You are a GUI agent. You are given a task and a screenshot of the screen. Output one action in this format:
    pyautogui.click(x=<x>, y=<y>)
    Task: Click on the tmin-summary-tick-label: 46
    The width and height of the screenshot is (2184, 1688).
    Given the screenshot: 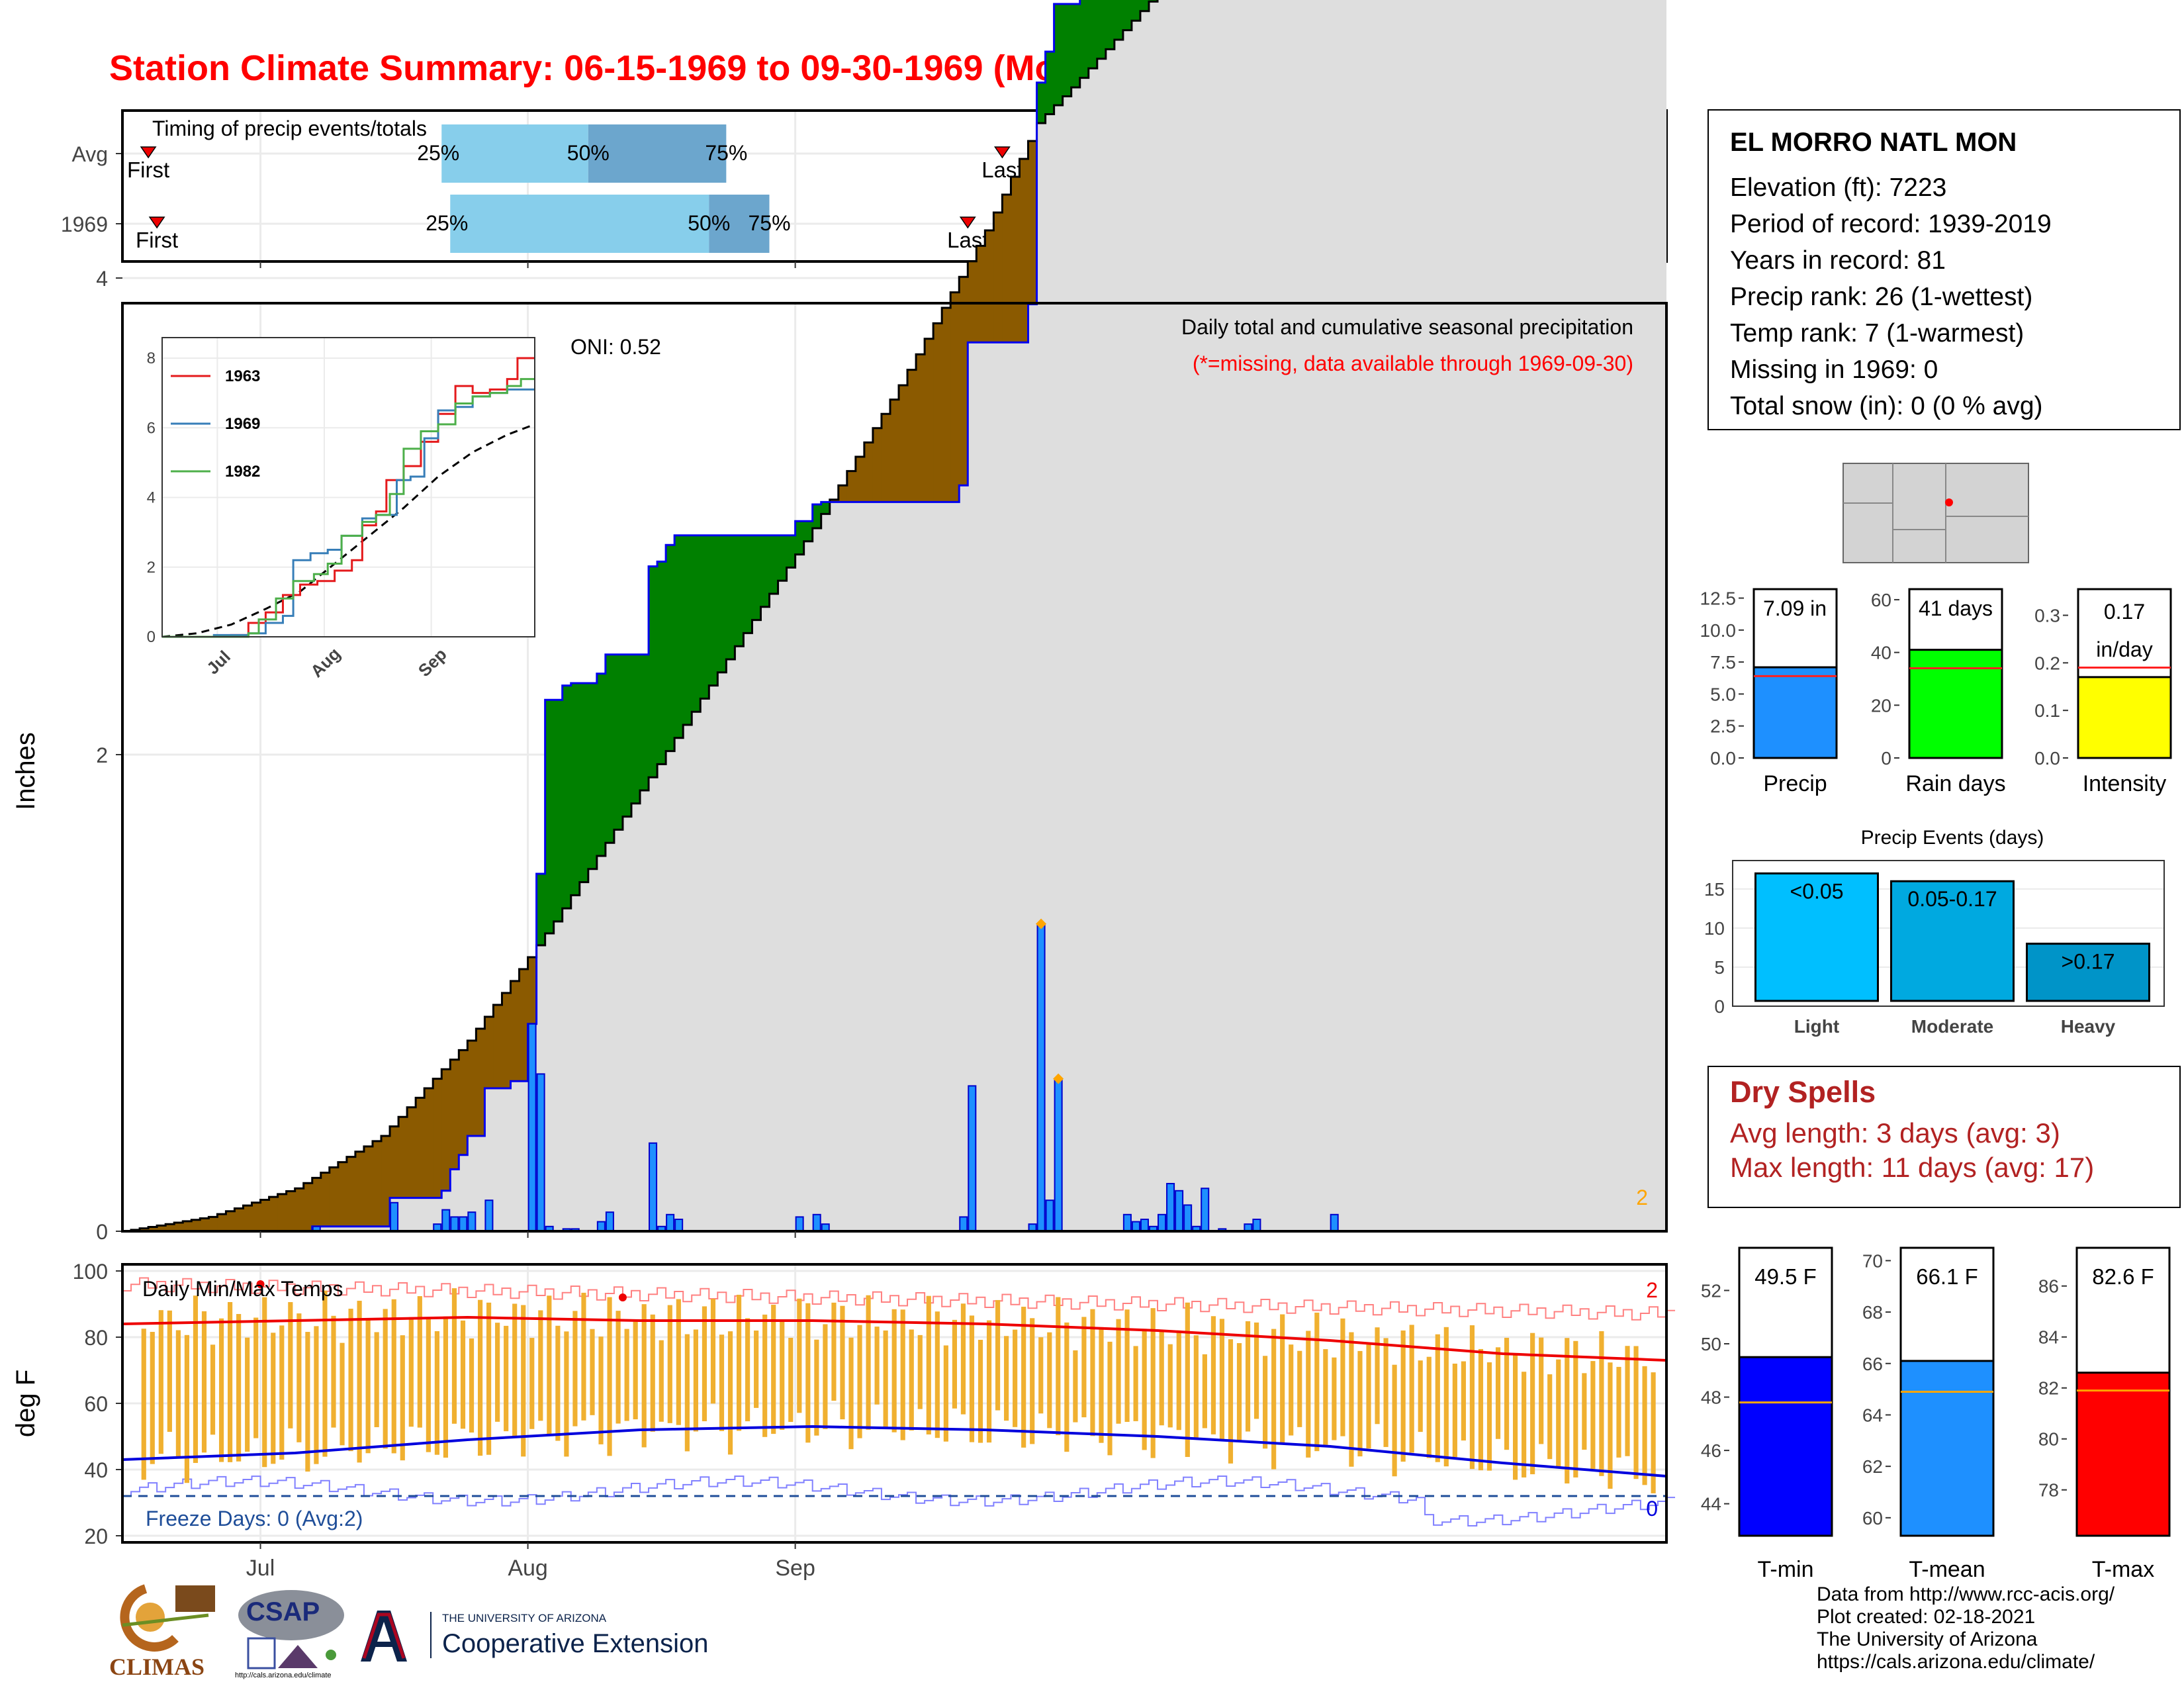 What is the action you would take?
    pyautogui.click(x=1711, y=1450)
    